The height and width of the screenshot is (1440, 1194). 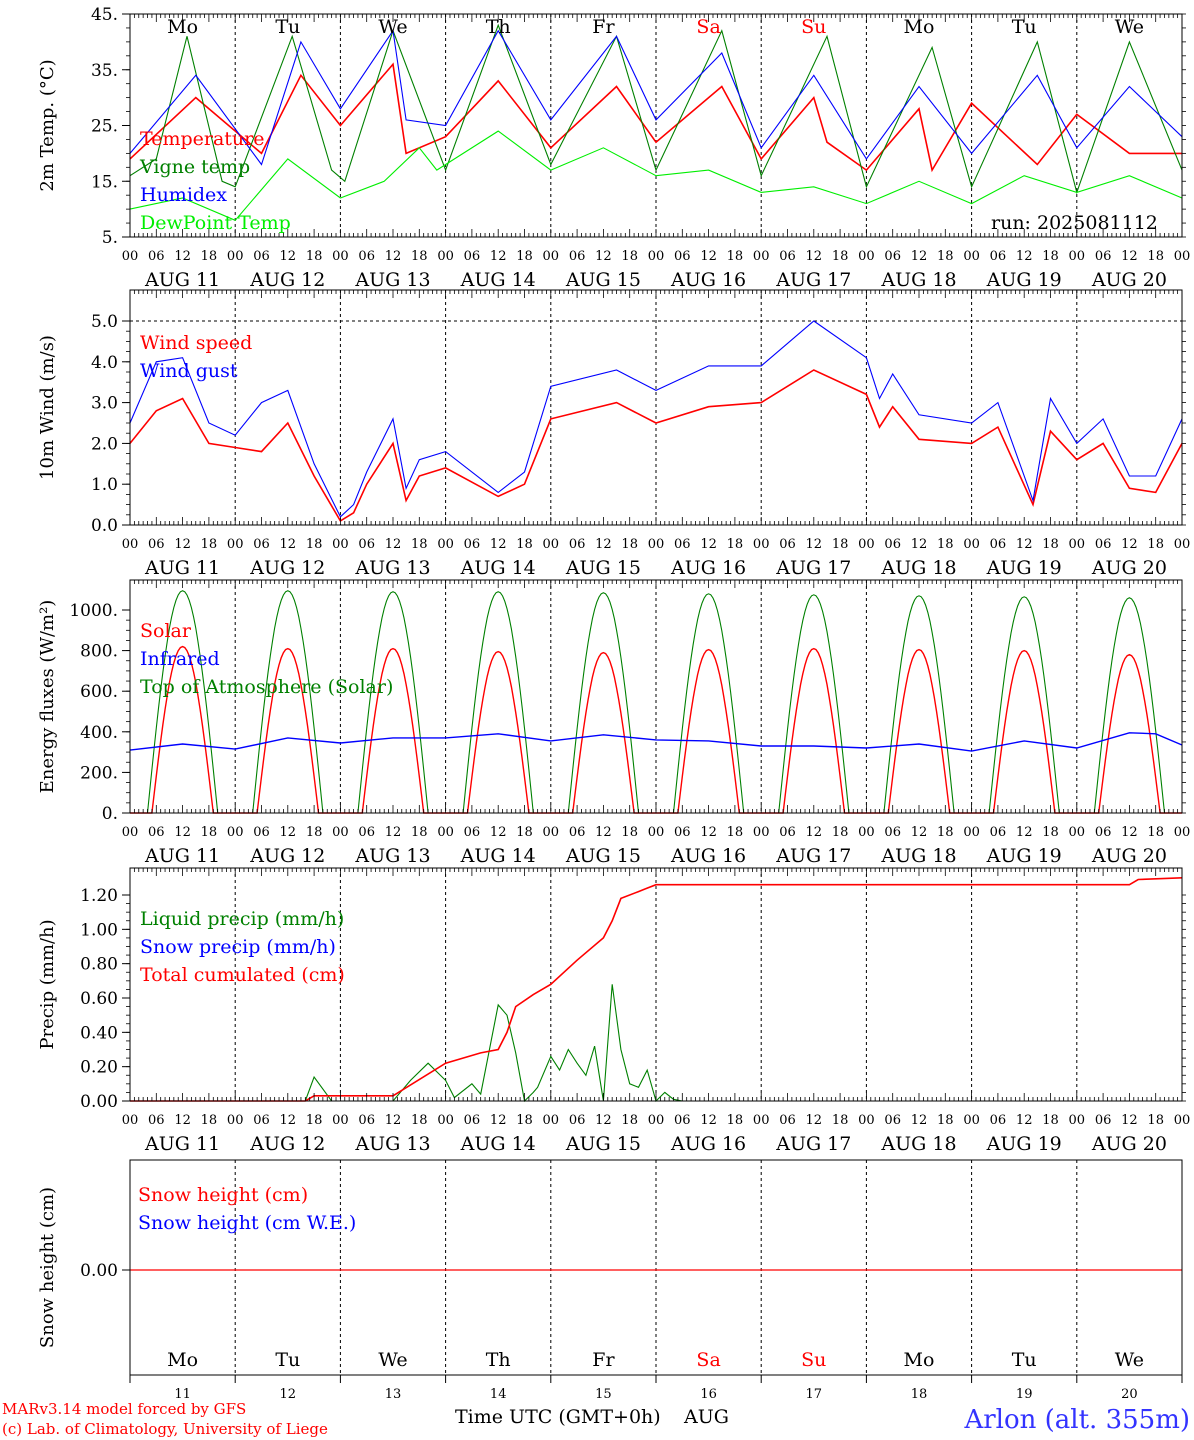 What do you see at coordinates (656, 446) in the screenshot?
I see `series-wind-speed` at bounding box center [656, 446].